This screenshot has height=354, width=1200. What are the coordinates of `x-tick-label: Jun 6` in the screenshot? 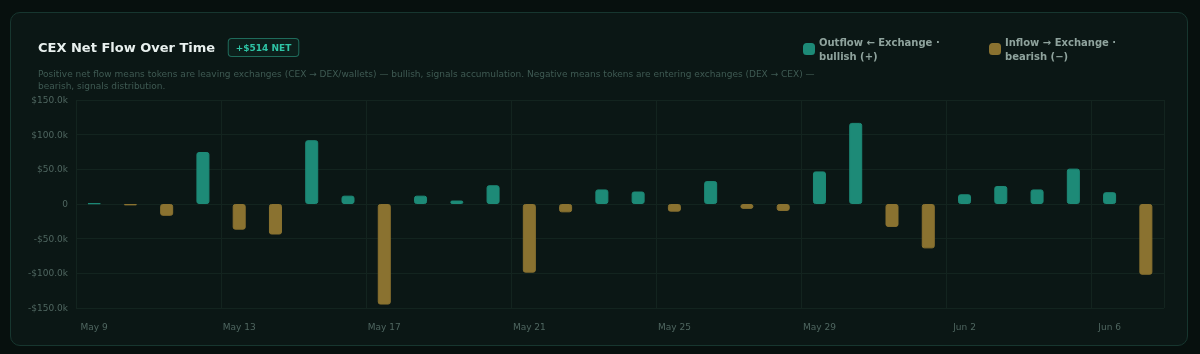 It's located at (1109, 326).